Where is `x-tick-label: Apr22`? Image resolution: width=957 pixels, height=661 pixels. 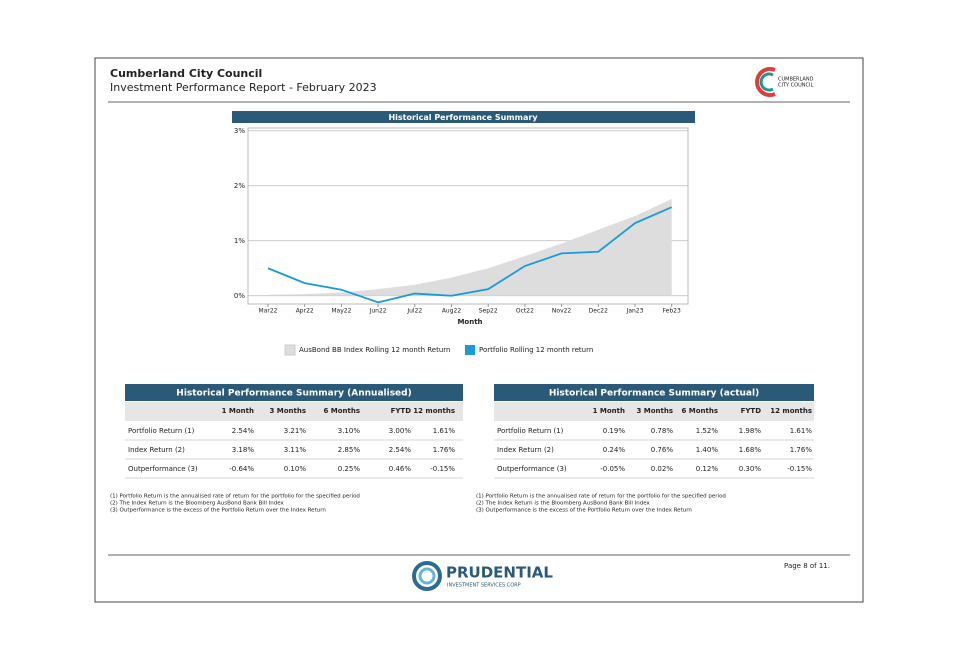
x-tick-label: Apr22 is located at coordinates (305, 311).